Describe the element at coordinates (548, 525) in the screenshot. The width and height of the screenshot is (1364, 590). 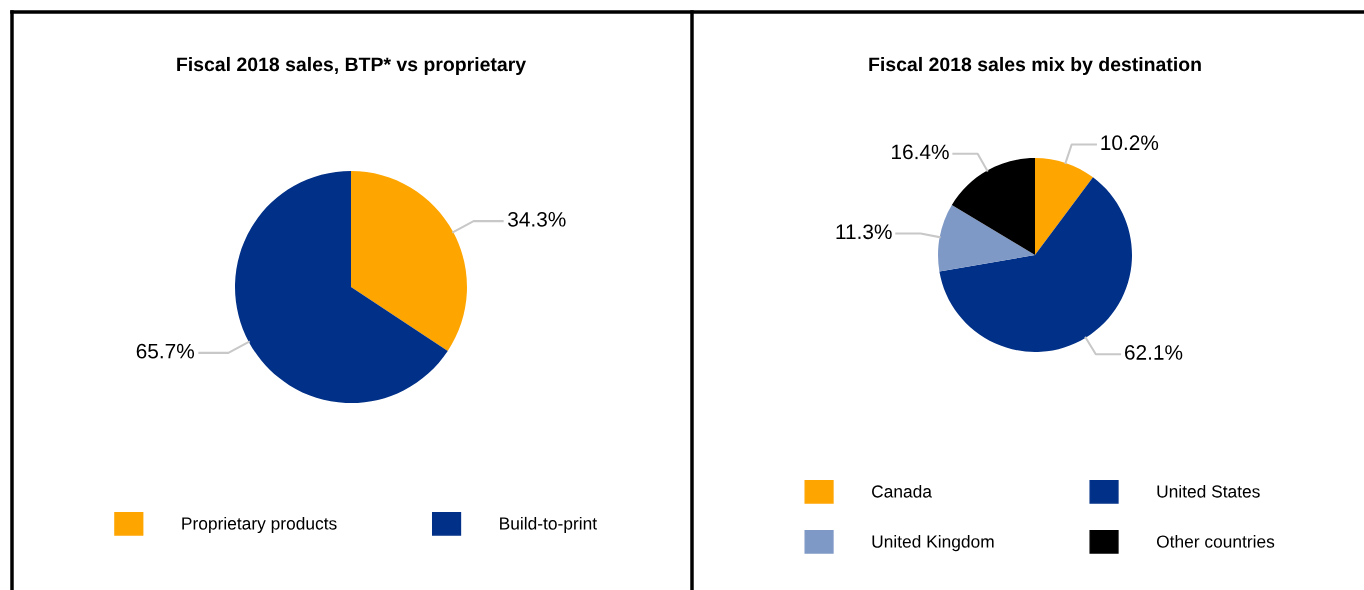
I see `legend-label: Build-to-print` at that location.